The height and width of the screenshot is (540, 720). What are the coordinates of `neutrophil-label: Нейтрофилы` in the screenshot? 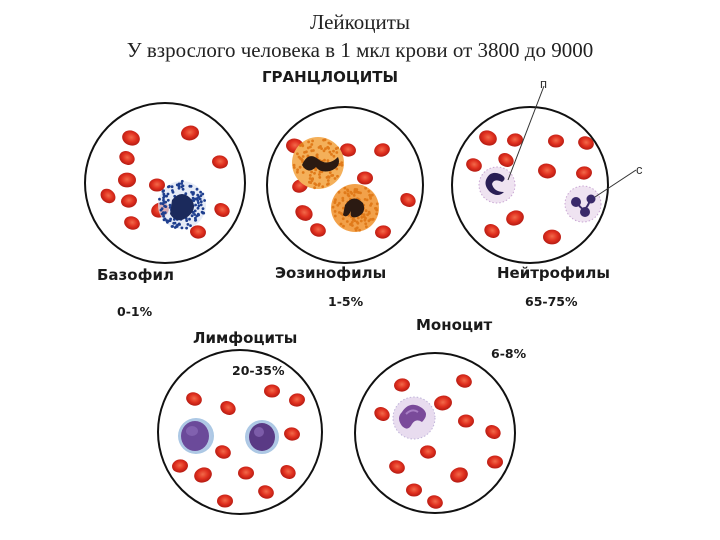 It's located at (553, 273).